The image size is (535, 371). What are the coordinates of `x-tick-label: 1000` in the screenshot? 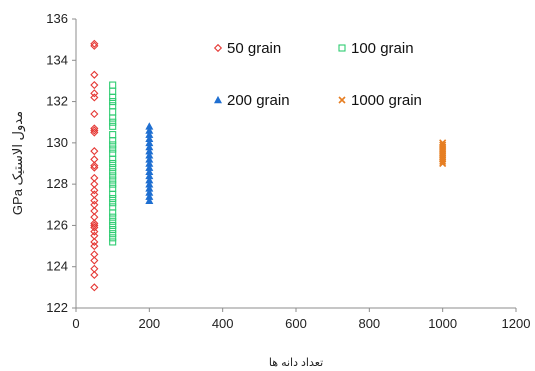 It's located at (442, 323).